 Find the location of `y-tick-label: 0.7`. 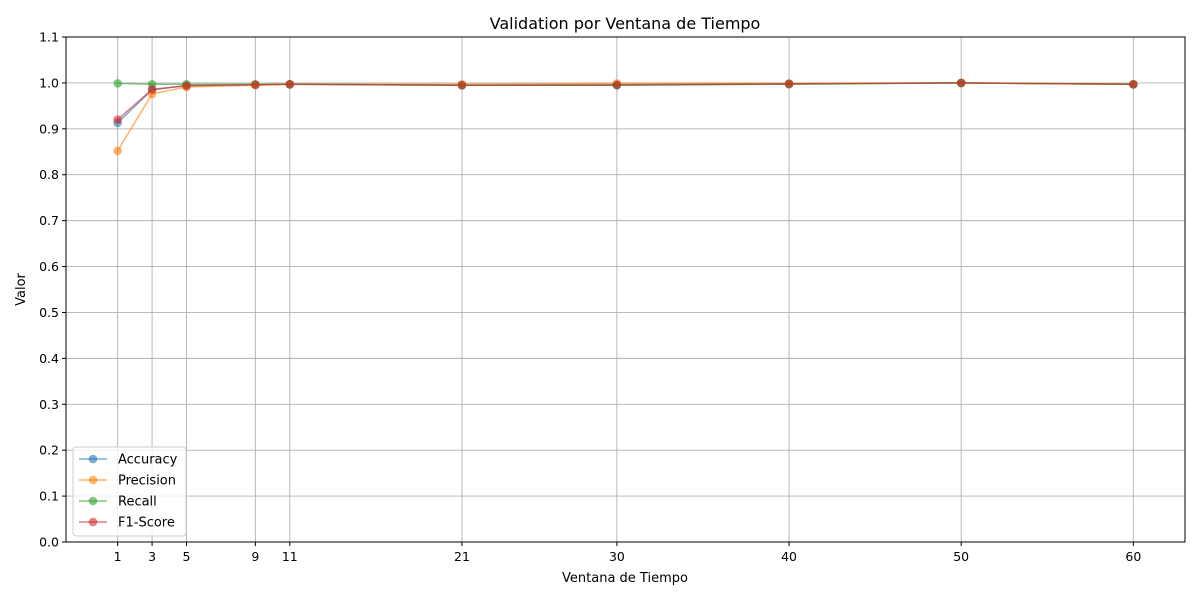

y-tick-label: 0.7 is located at coordinates (49, 220).